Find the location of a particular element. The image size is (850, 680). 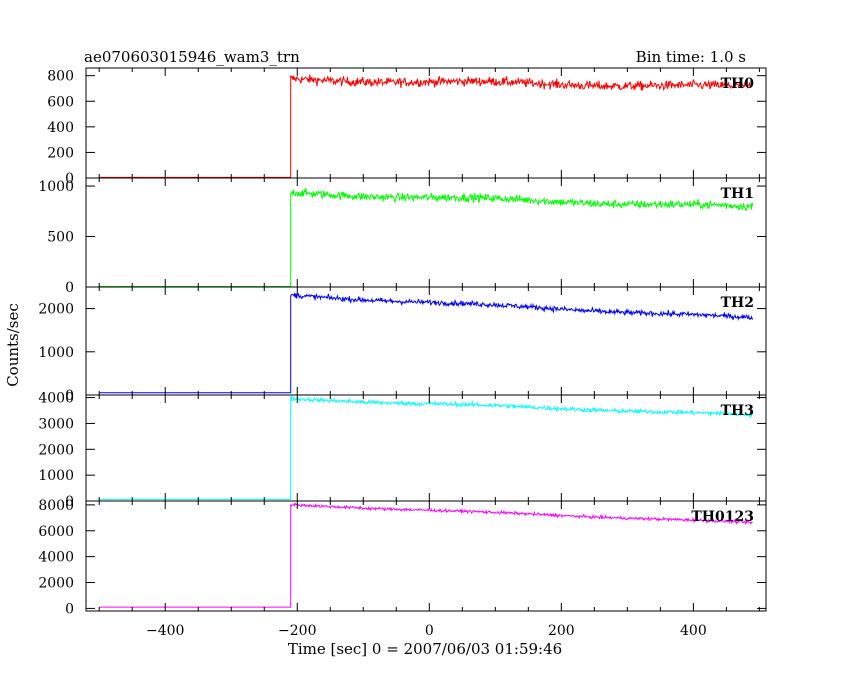

y-axis-label: Counts/sec is located at coordinates (13, 345).